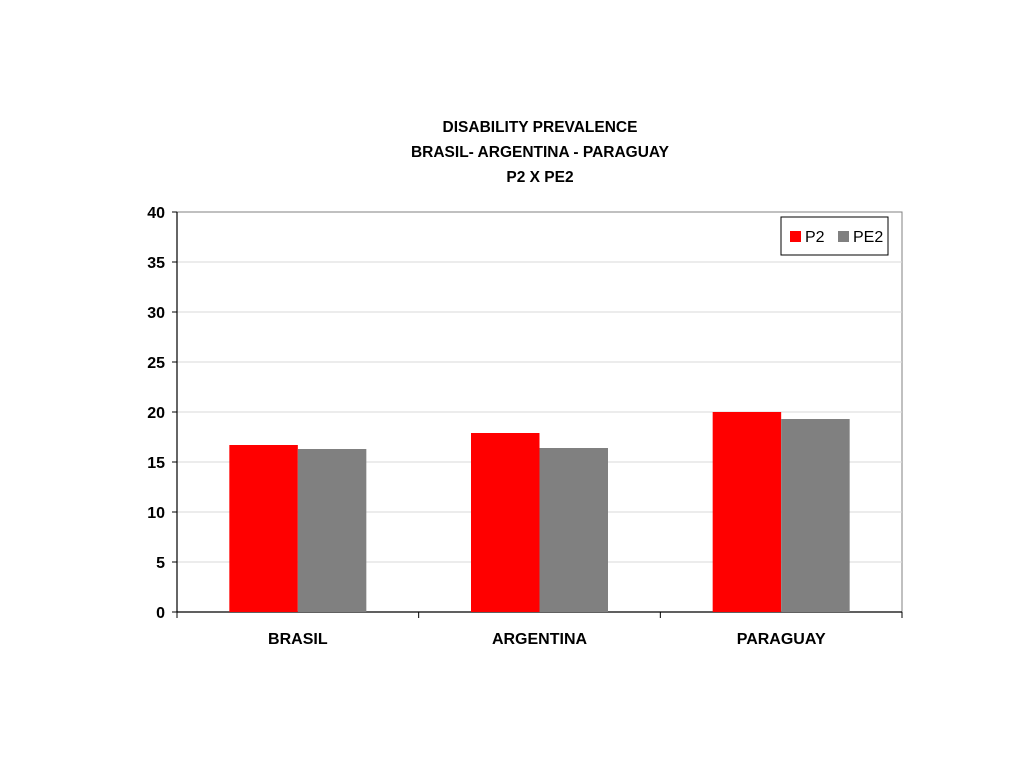 This screenshot has width=1024, height=768. Describe the element at coordinates (156, 313) in the screenshot. I see `y-tick-label: 30` at that location.